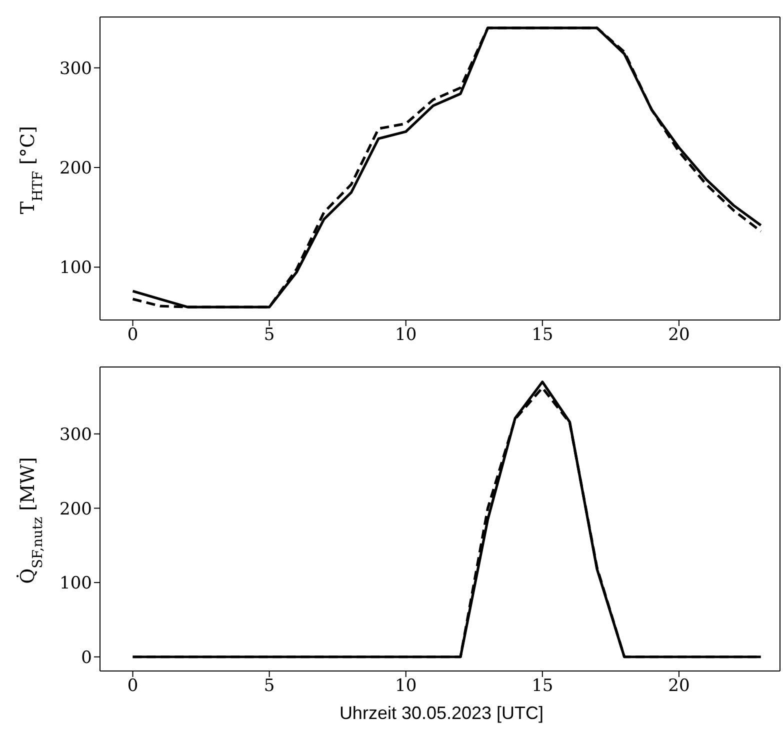 Image resolution: width=783 pixels, height=751 pixels. What do you see at coordinates (441, 713) in the screenshot?
I see `x-axis-title: Uhrzeit 30.05.2023 [UTC]` at bounding box center [441, 713].